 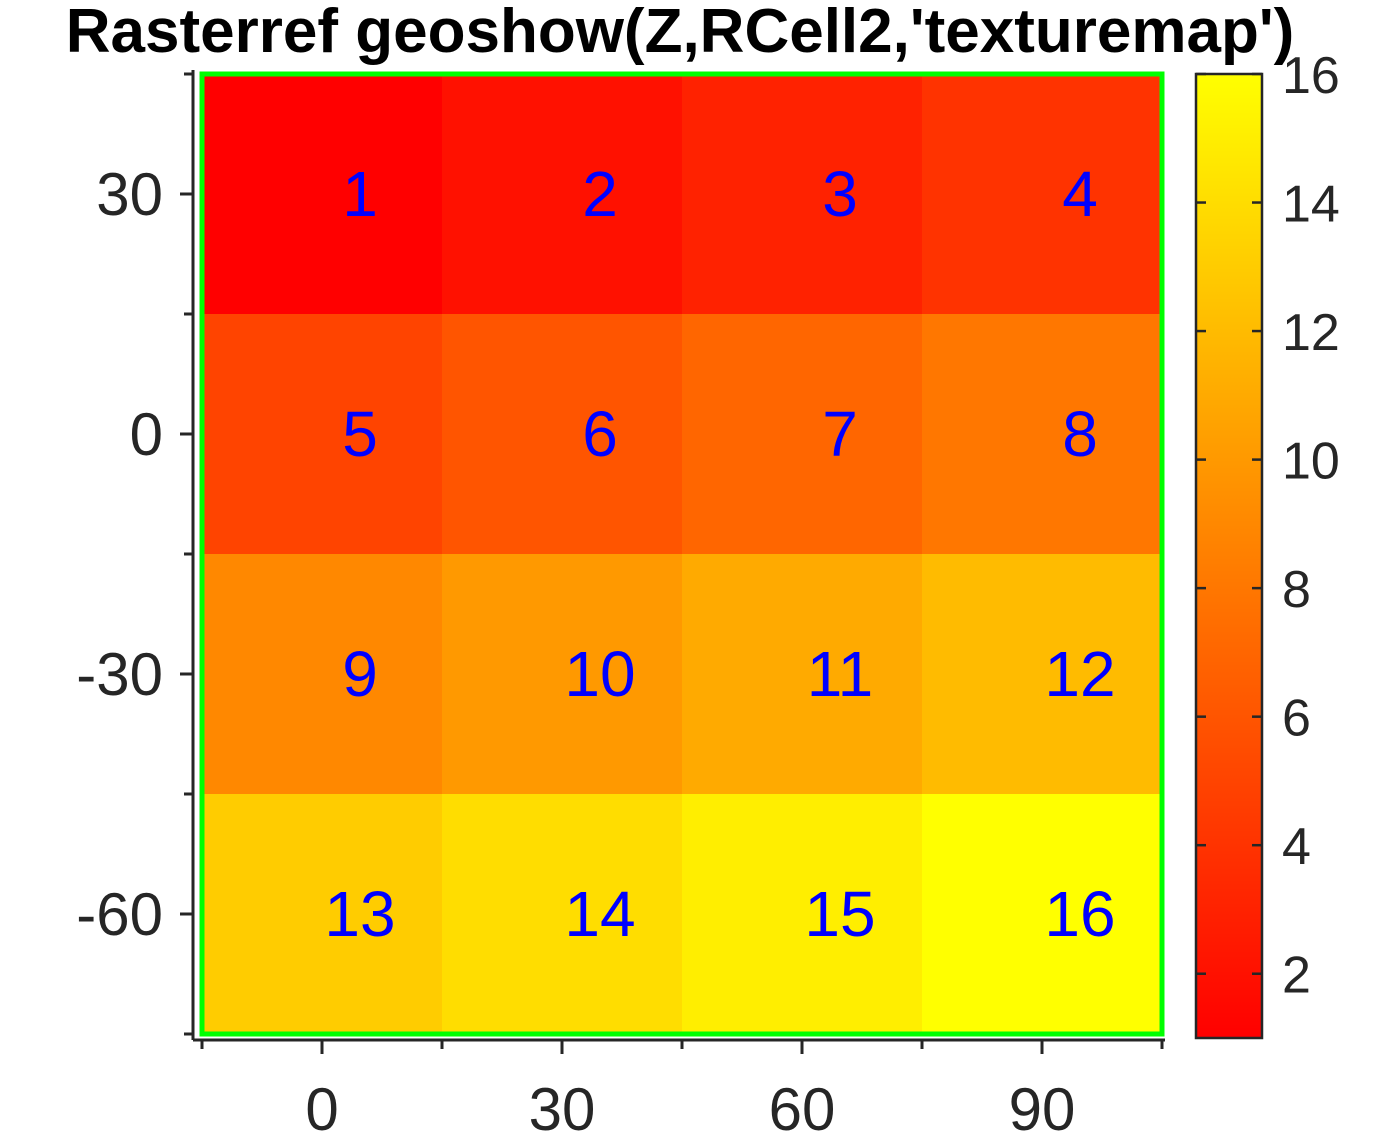 What do you see at coordinates (1296, 847) in the screenshot?
I see `colorbar-tick-label: 4` at bounding box center [1296, 847].